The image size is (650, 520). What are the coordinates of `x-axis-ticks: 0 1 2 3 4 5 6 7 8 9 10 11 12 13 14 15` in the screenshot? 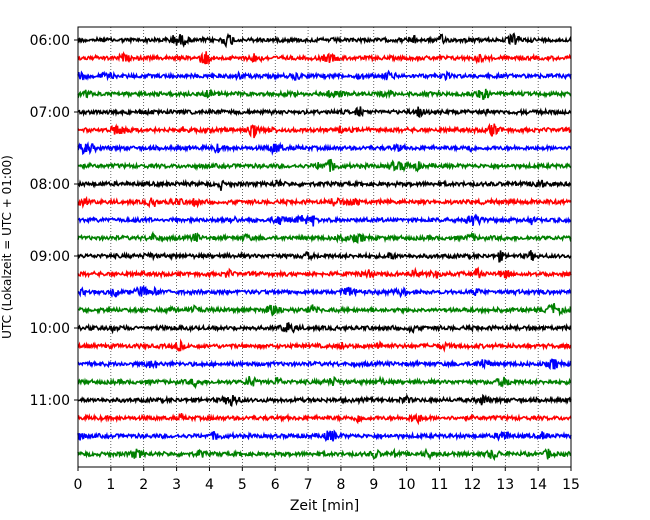 It's located at (327, 480).